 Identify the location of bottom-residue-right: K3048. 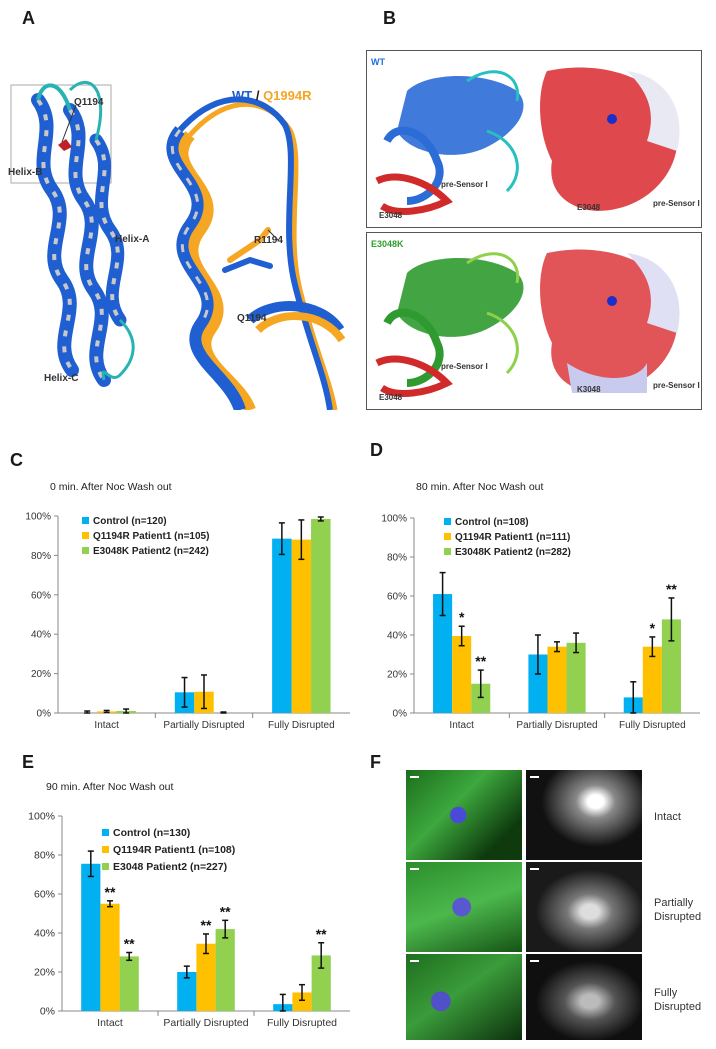
(589, 389).